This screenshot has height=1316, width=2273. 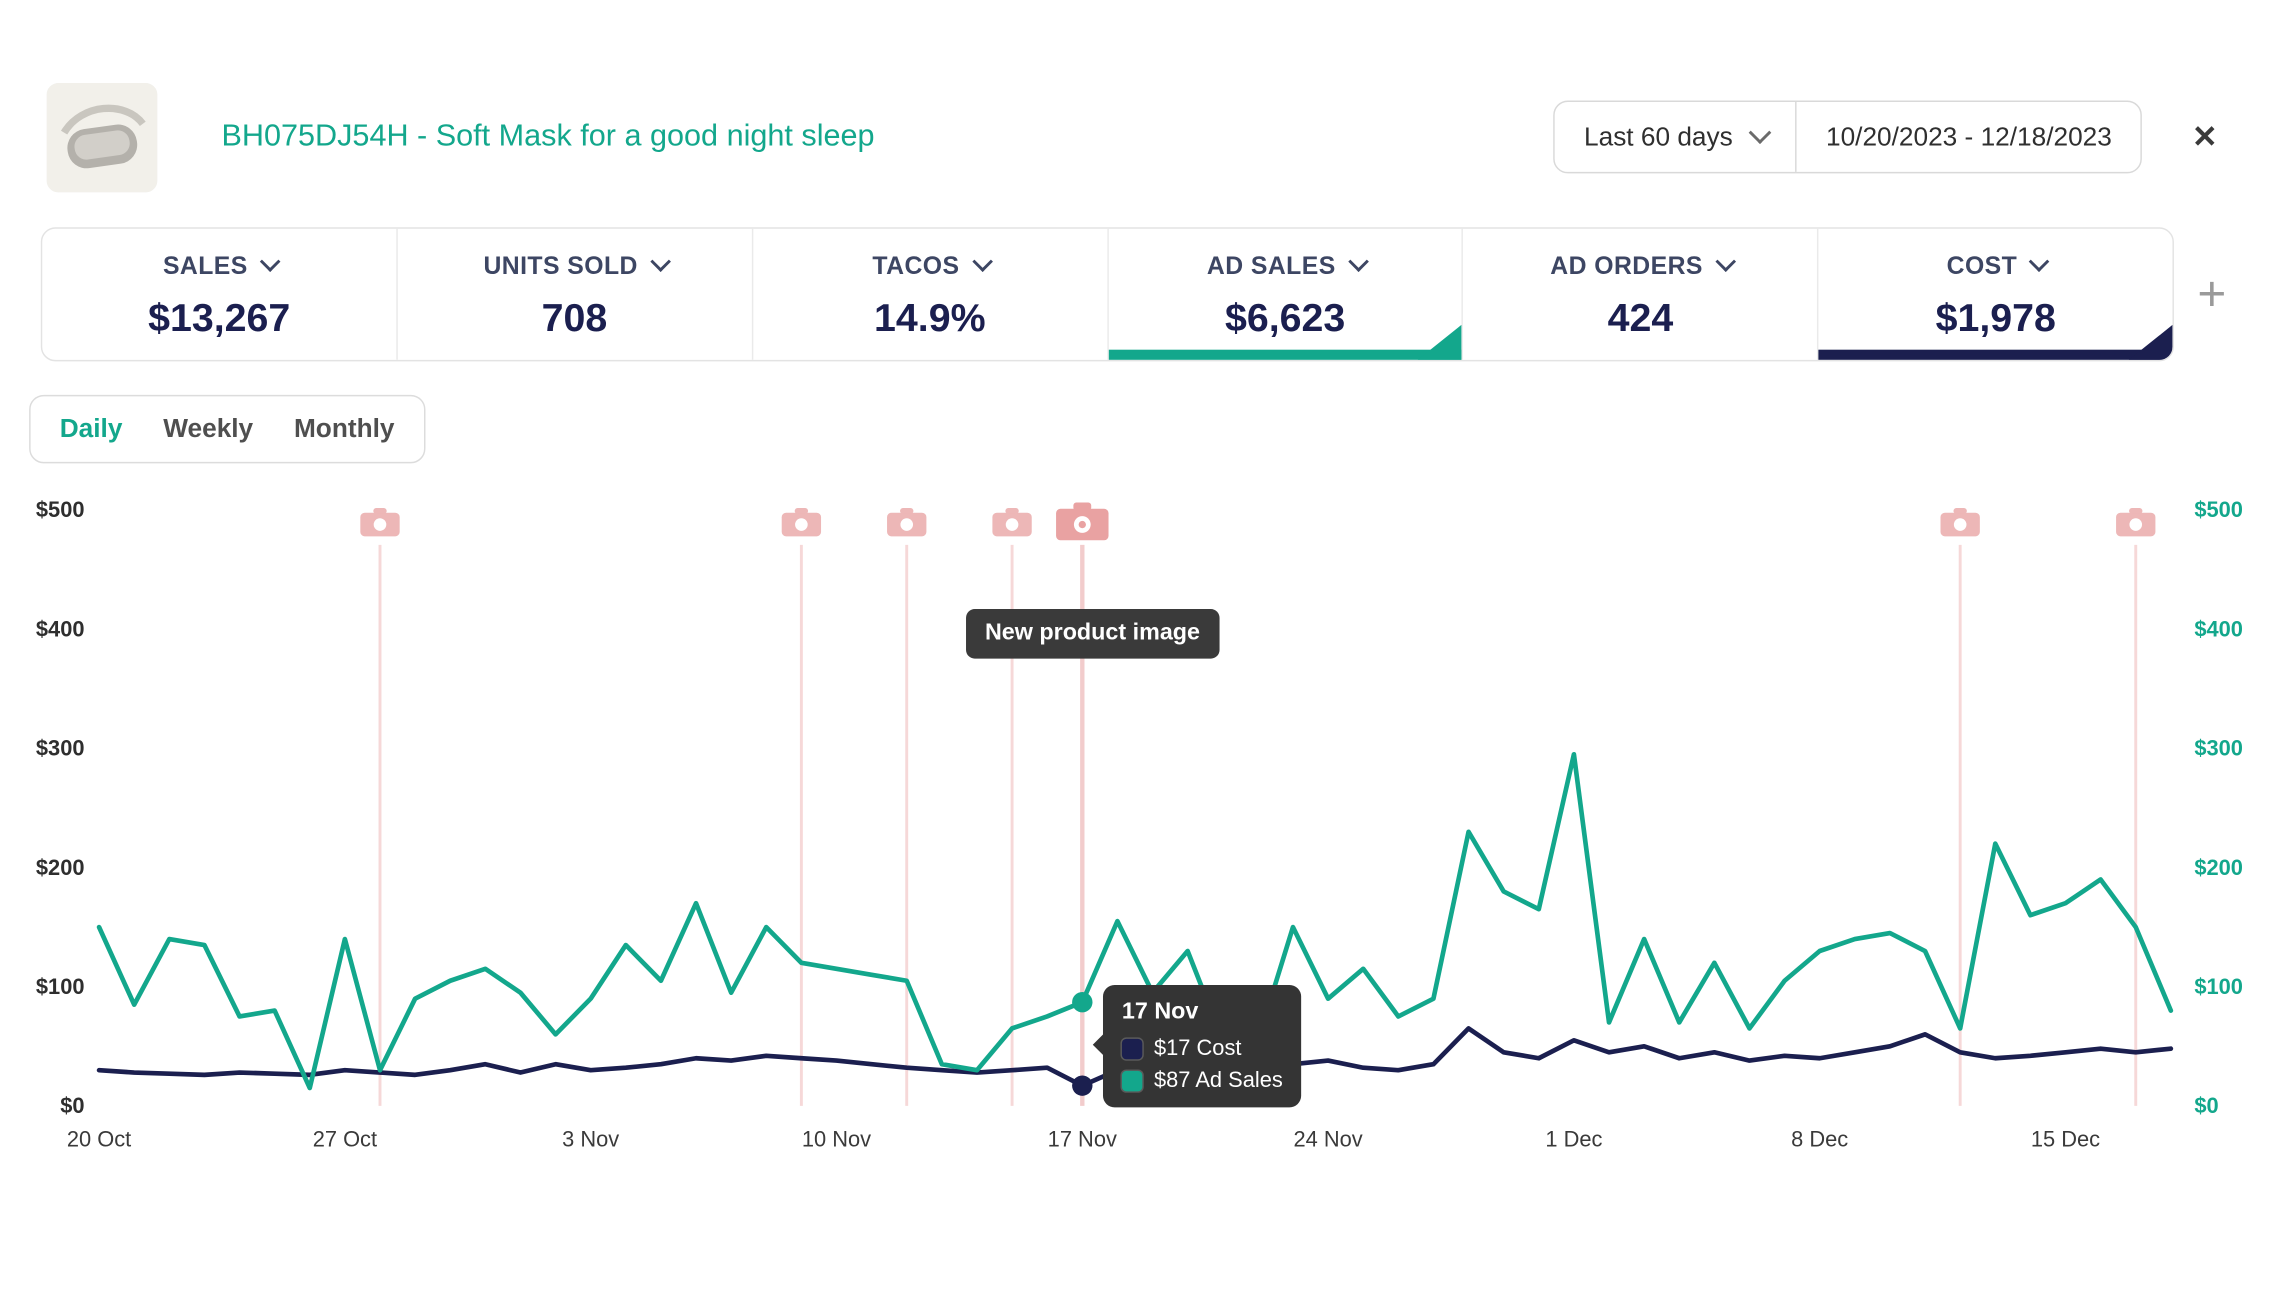 I want to click on y-axis-label-left: $200, so click(x=60, y=867).